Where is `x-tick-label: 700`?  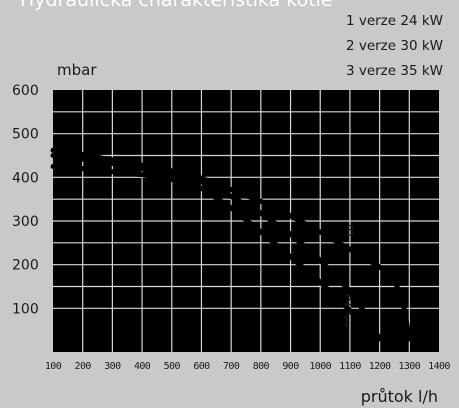 x-tick-label: 700 is located at coordinates (231, 366).